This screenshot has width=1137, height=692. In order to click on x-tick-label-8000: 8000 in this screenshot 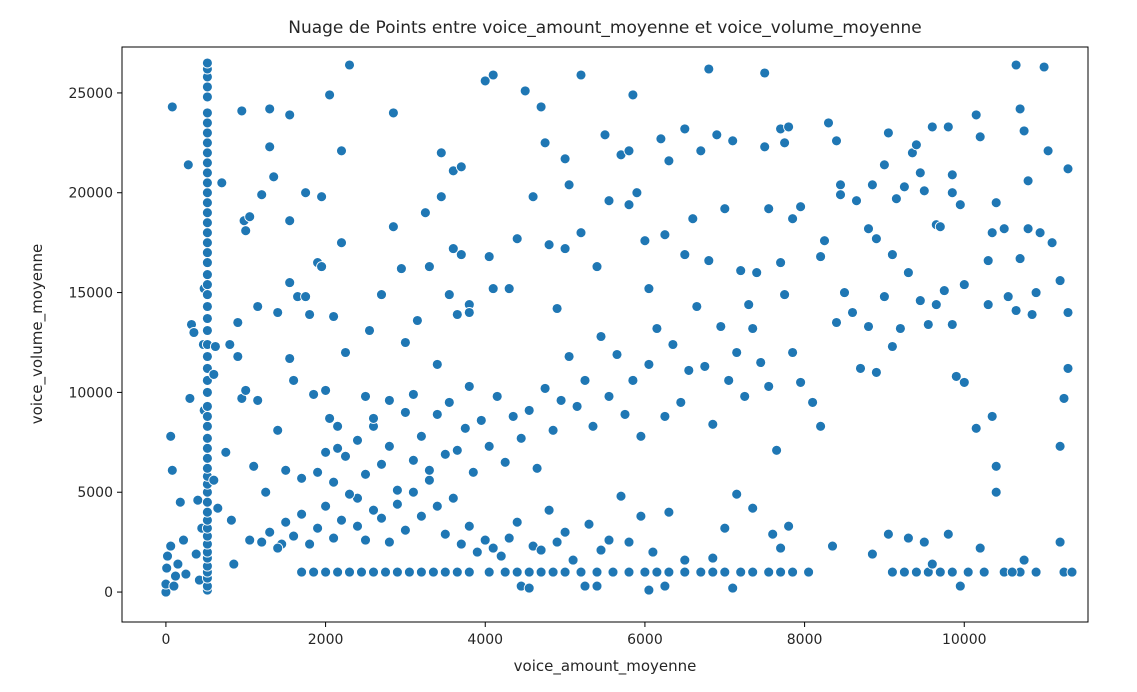, I will do `click(805, 640)`.